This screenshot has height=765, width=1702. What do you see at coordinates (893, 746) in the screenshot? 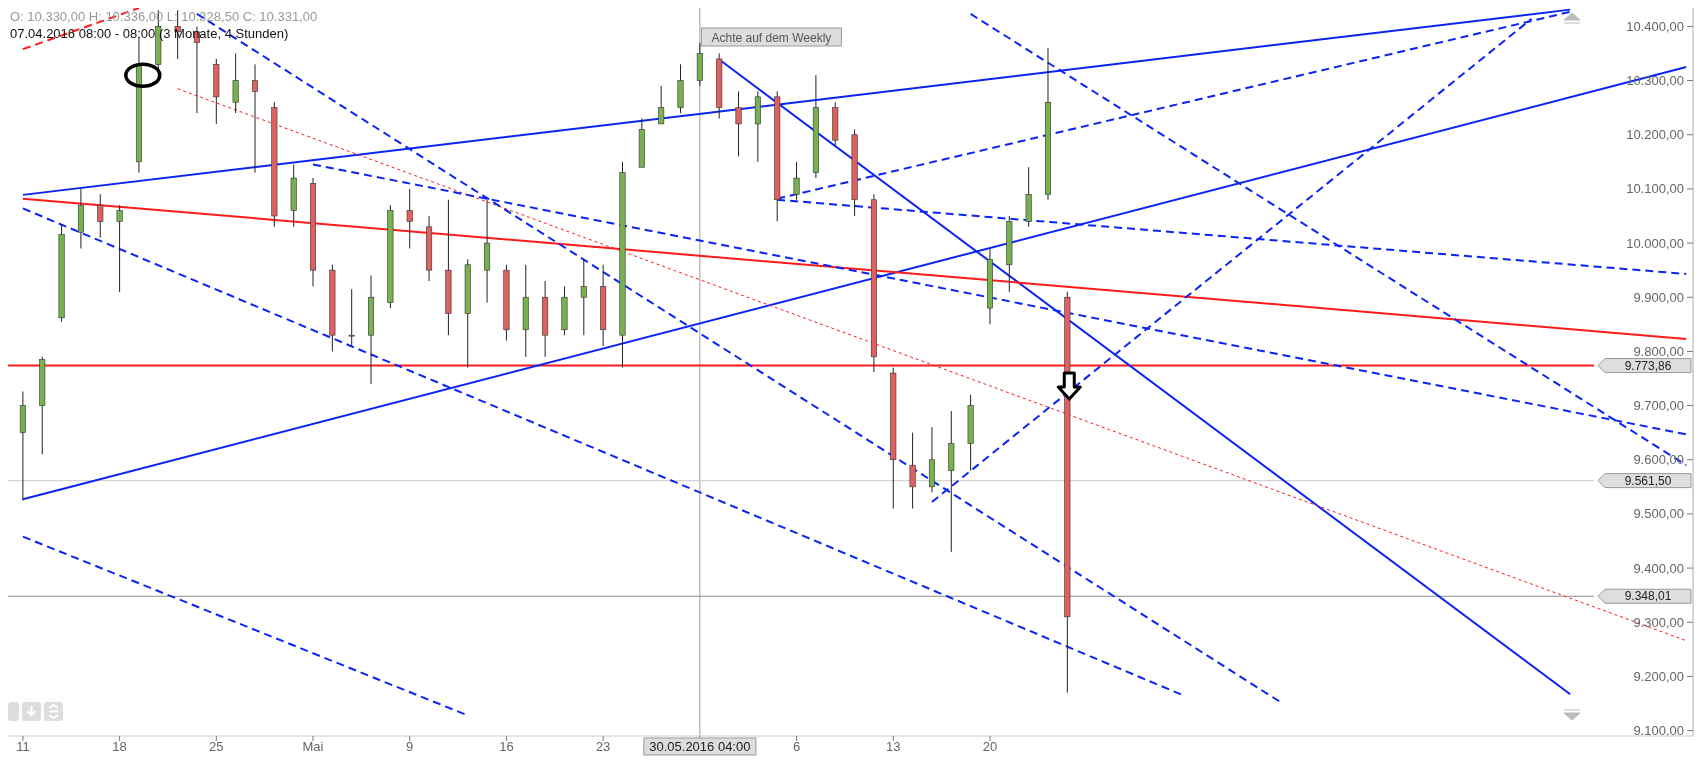
I see `x-tick-label: 13` at bounding box center [893, 746].